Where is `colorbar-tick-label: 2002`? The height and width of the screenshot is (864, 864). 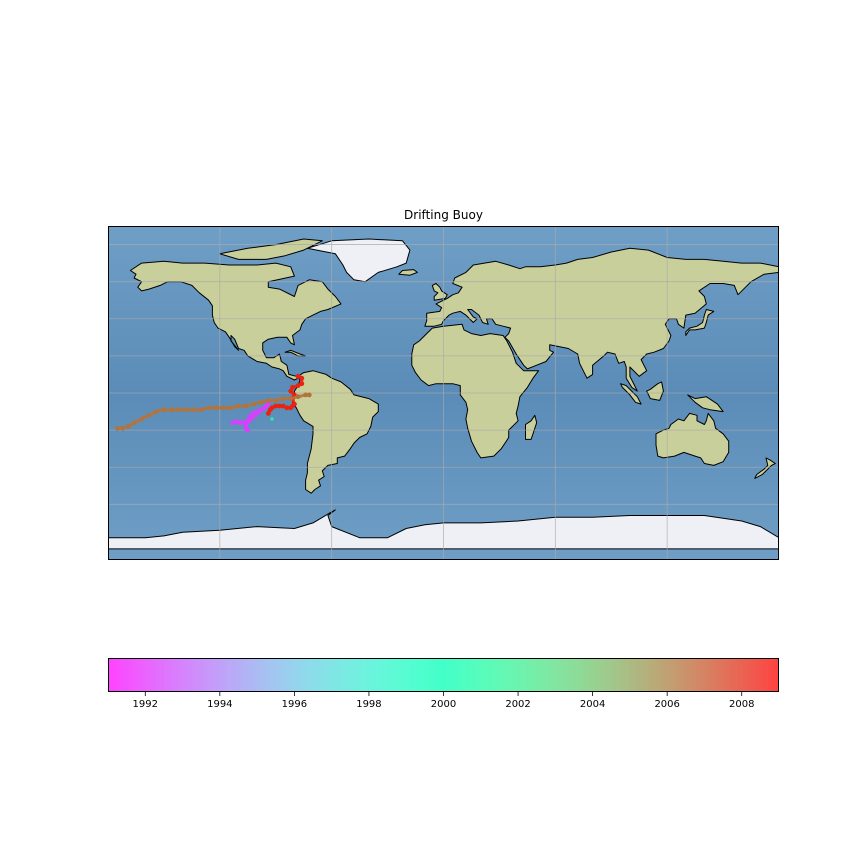
colorbar-tick-label: 2002 is located at coordinates (517, 704).